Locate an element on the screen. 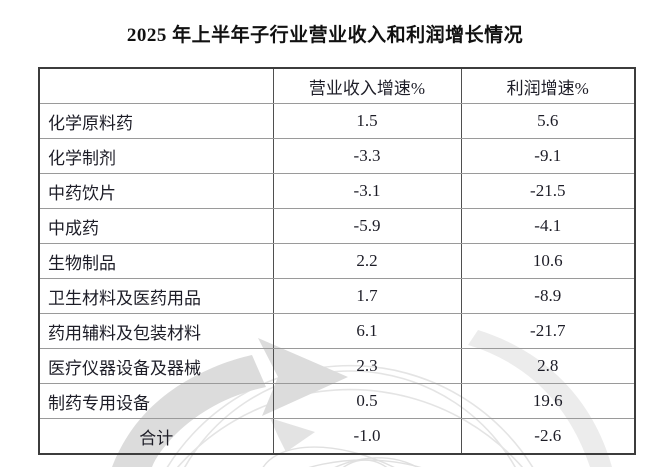 Image resolution: width=650 pixels, height=467 pixels. table-header-row: 营业收入增速% 利润增速% is located at coordinates (337, 85).